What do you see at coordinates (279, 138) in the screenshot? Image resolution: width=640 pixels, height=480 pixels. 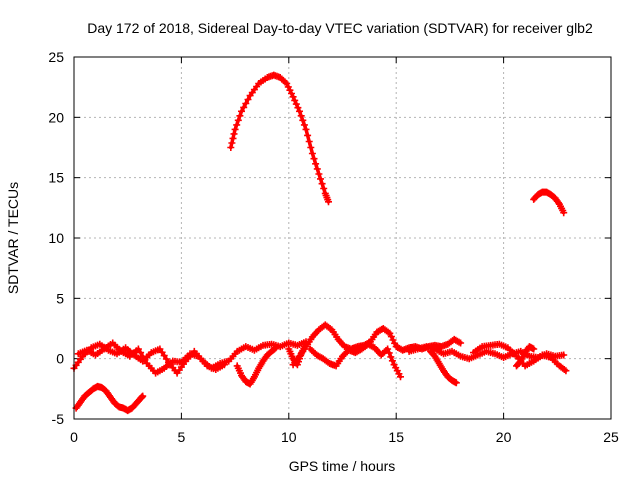 I see `series-arc1` at bounding box center [279, 138].